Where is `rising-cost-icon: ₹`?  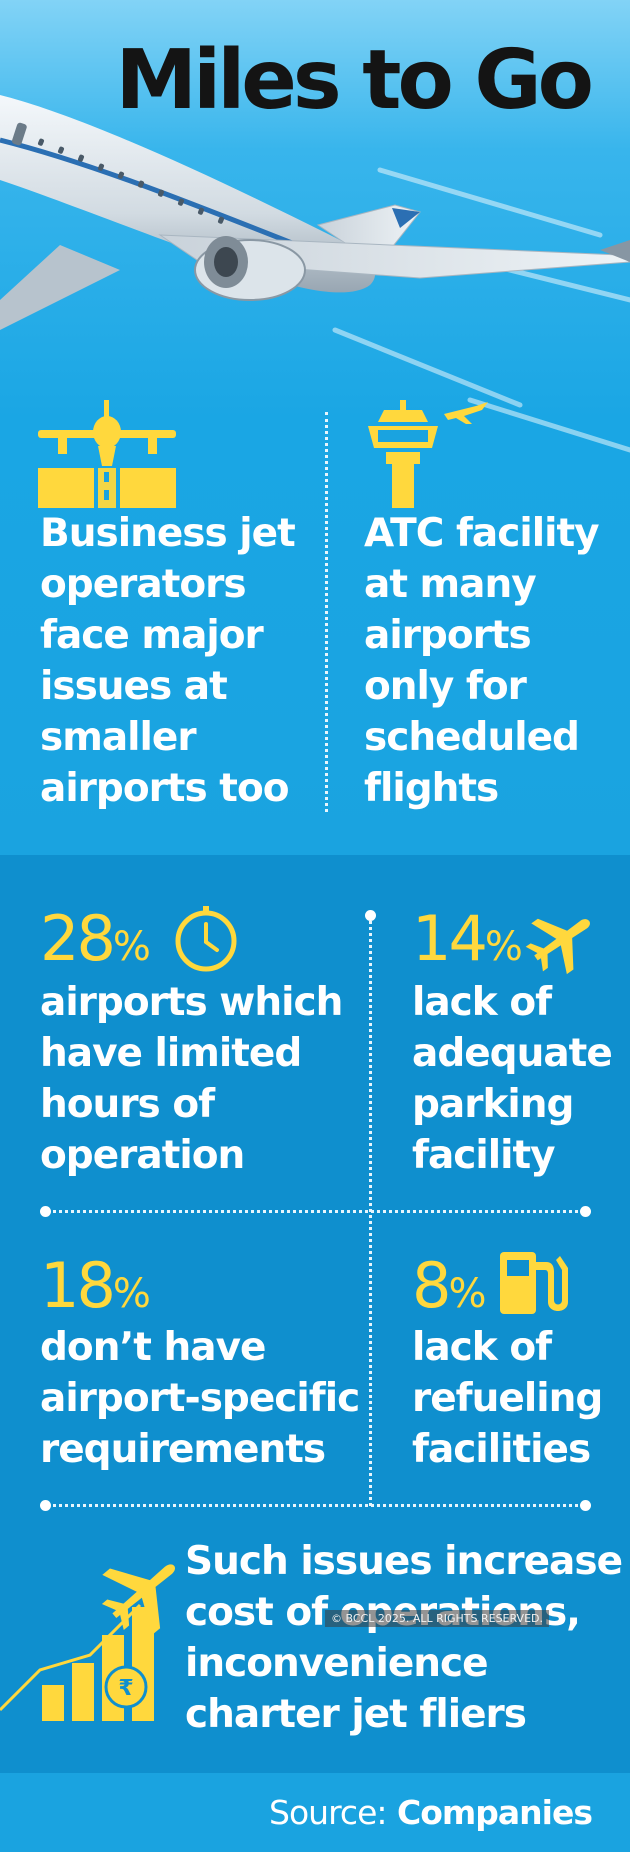 rising-cost-icon: ₹ is located at coordinates (87, 1642).